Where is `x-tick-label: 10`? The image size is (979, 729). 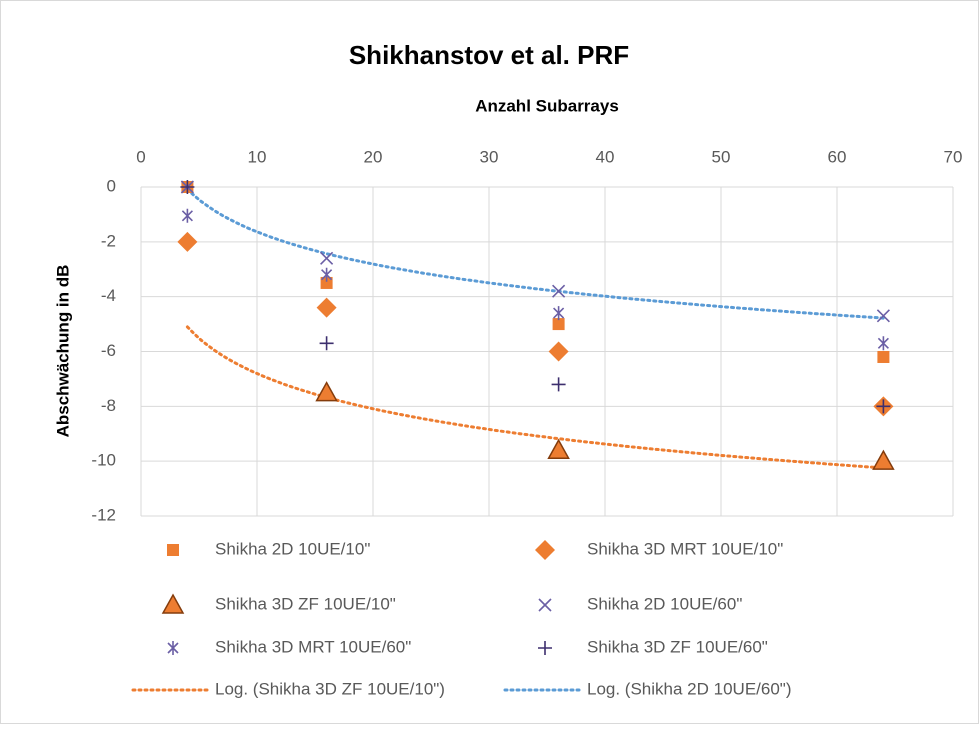
x-tick-label: 10 is located at coordinates (257, 156).